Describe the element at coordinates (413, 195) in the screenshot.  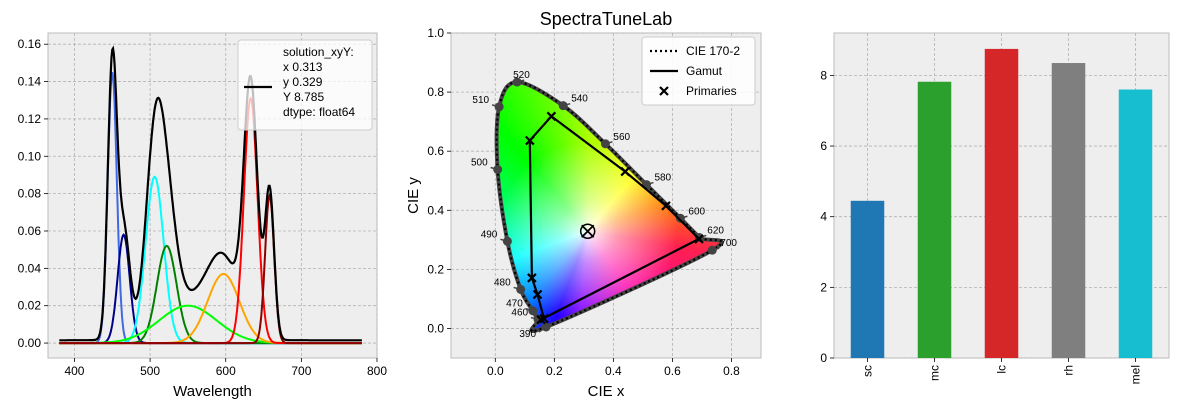
I see `y-axis-label: CIE y` at that location.